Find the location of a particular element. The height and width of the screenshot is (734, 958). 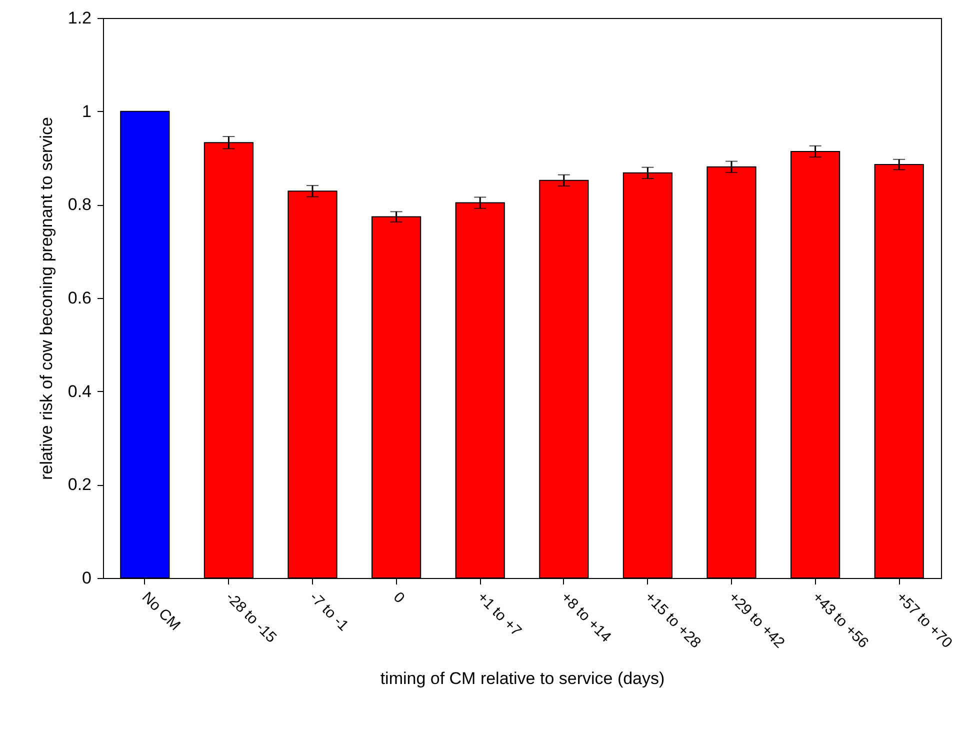

x-tick-label: +1 to +7 is located at coordinates (499, 614).